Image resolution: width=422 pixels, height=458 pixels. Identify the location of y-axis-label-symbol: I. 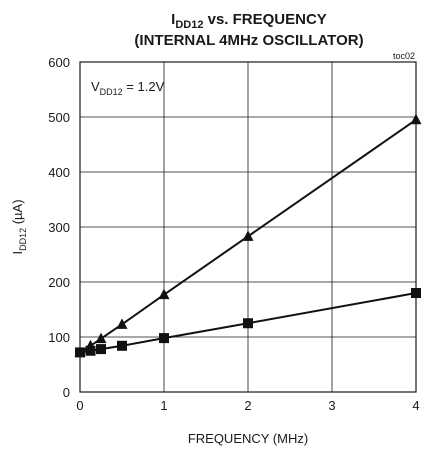
(17, 253).